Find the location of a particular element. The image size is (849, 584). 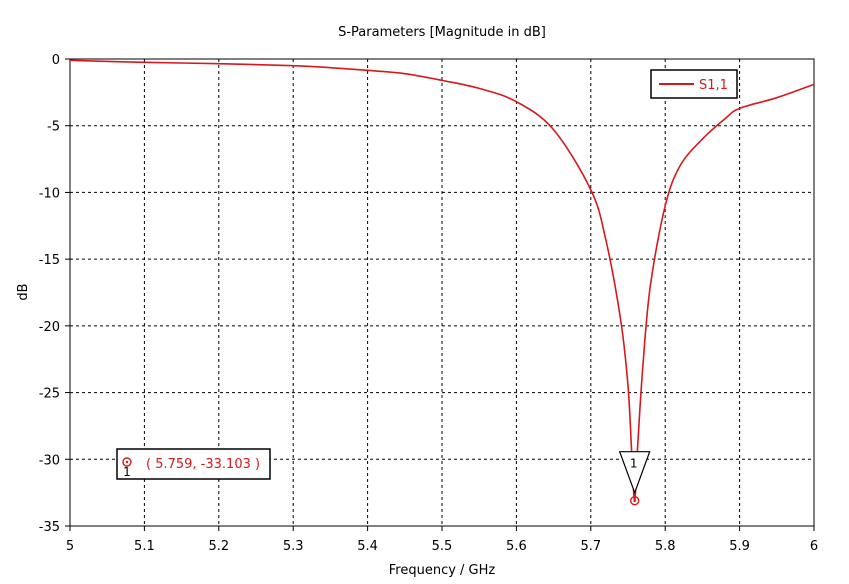

marker-readout-id: 1 is located at coordinates (127, 472).